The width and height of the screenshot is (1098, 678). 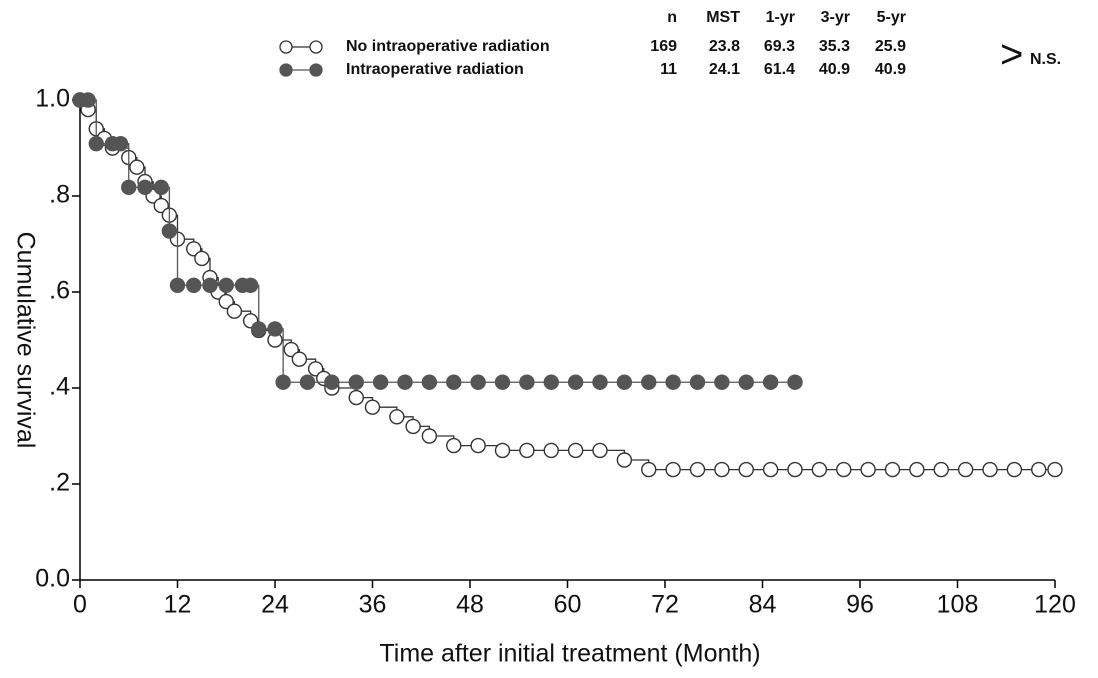 What do you see at coordinates (1011, 55) in the screenshot?
I see `bracket: >` at bounding box center [1011, 55].